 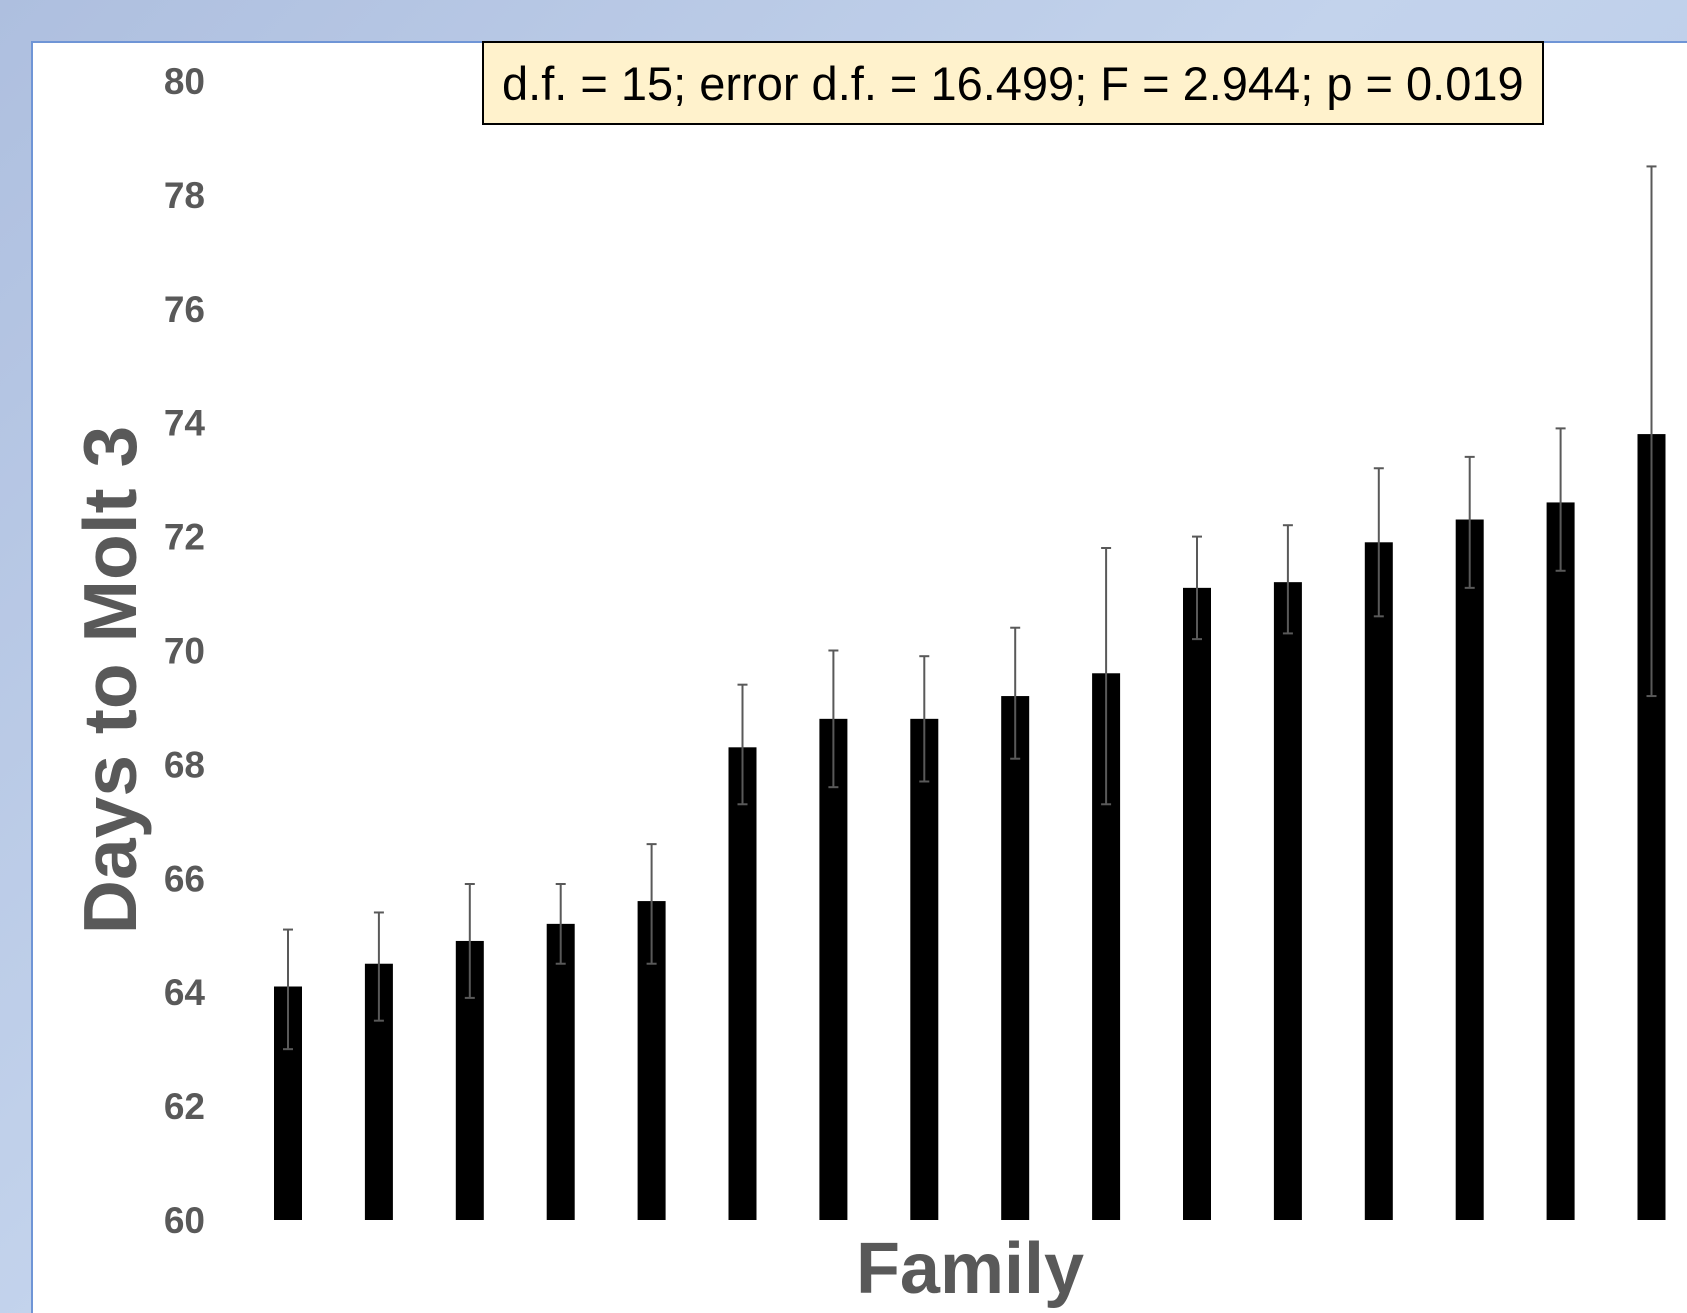 I want to click on y-axis-title: Days to Molt 3, so click(x=110, y=680).